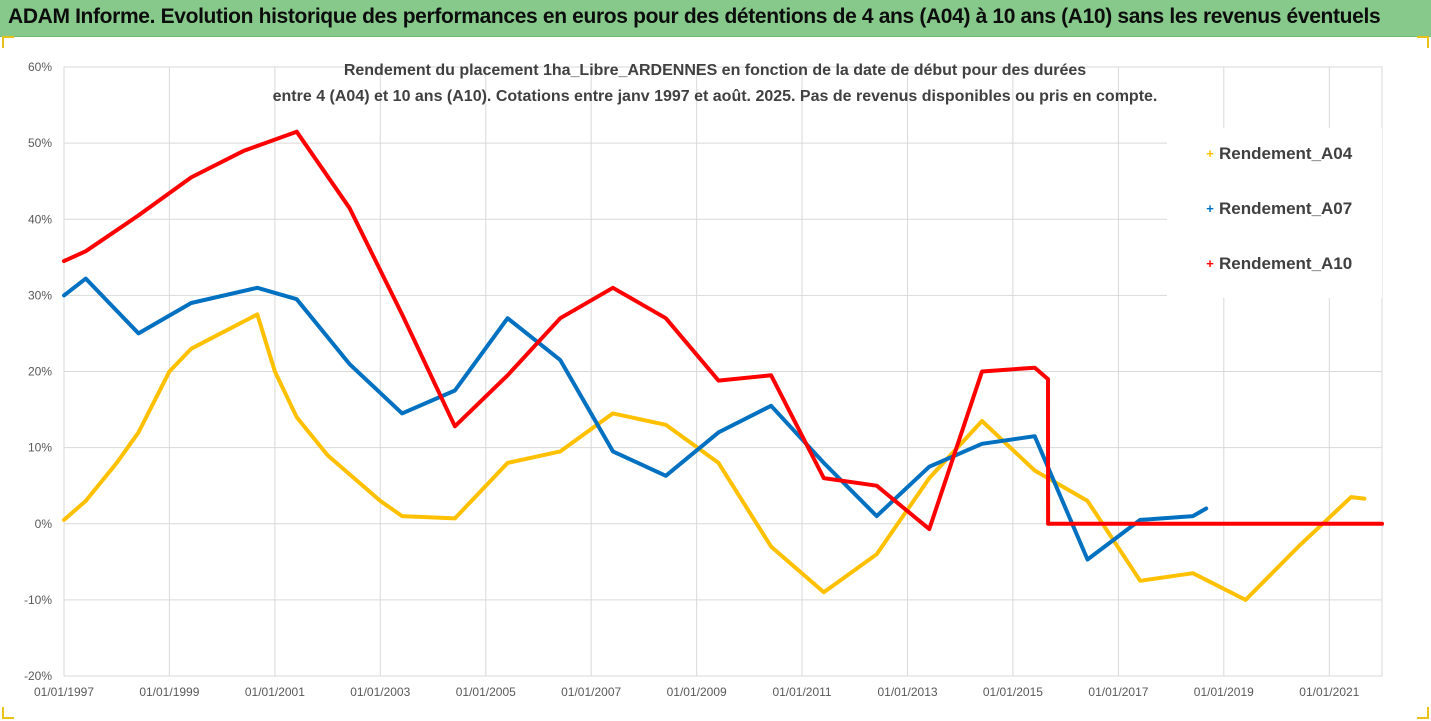  Describe the element at coordinates (40, 448) in the screenshot. I see `y-tick-label: 10%` at that location.